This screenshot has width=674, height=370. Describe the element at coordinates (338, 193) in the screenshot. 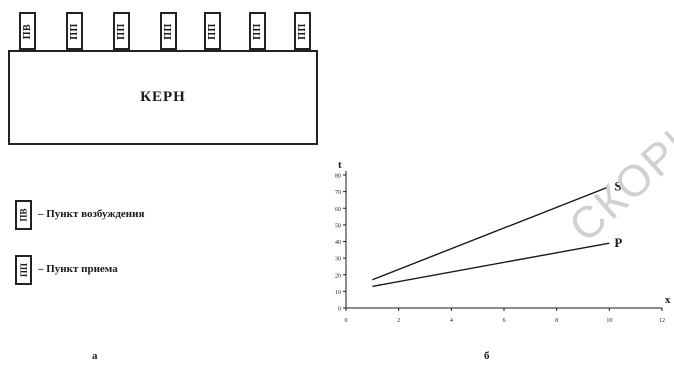

I see `y-tick-label: 70` at that location.